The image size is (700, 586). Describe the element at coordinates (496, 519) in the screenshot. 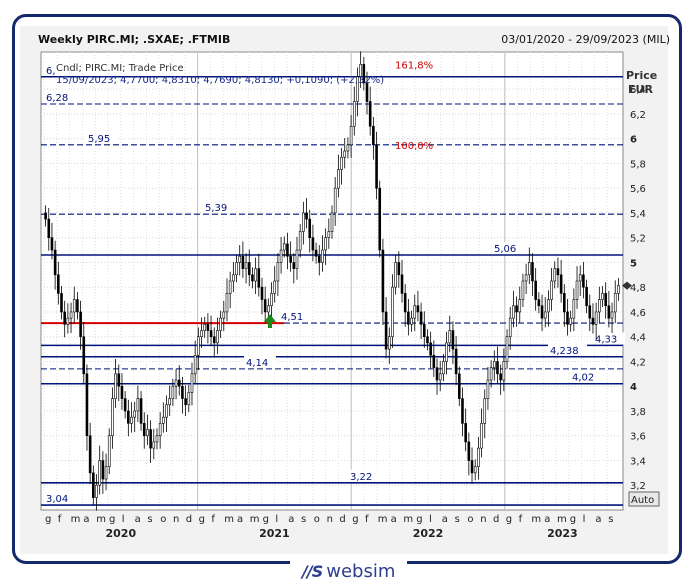

I see `x-month-label: d` at that location.